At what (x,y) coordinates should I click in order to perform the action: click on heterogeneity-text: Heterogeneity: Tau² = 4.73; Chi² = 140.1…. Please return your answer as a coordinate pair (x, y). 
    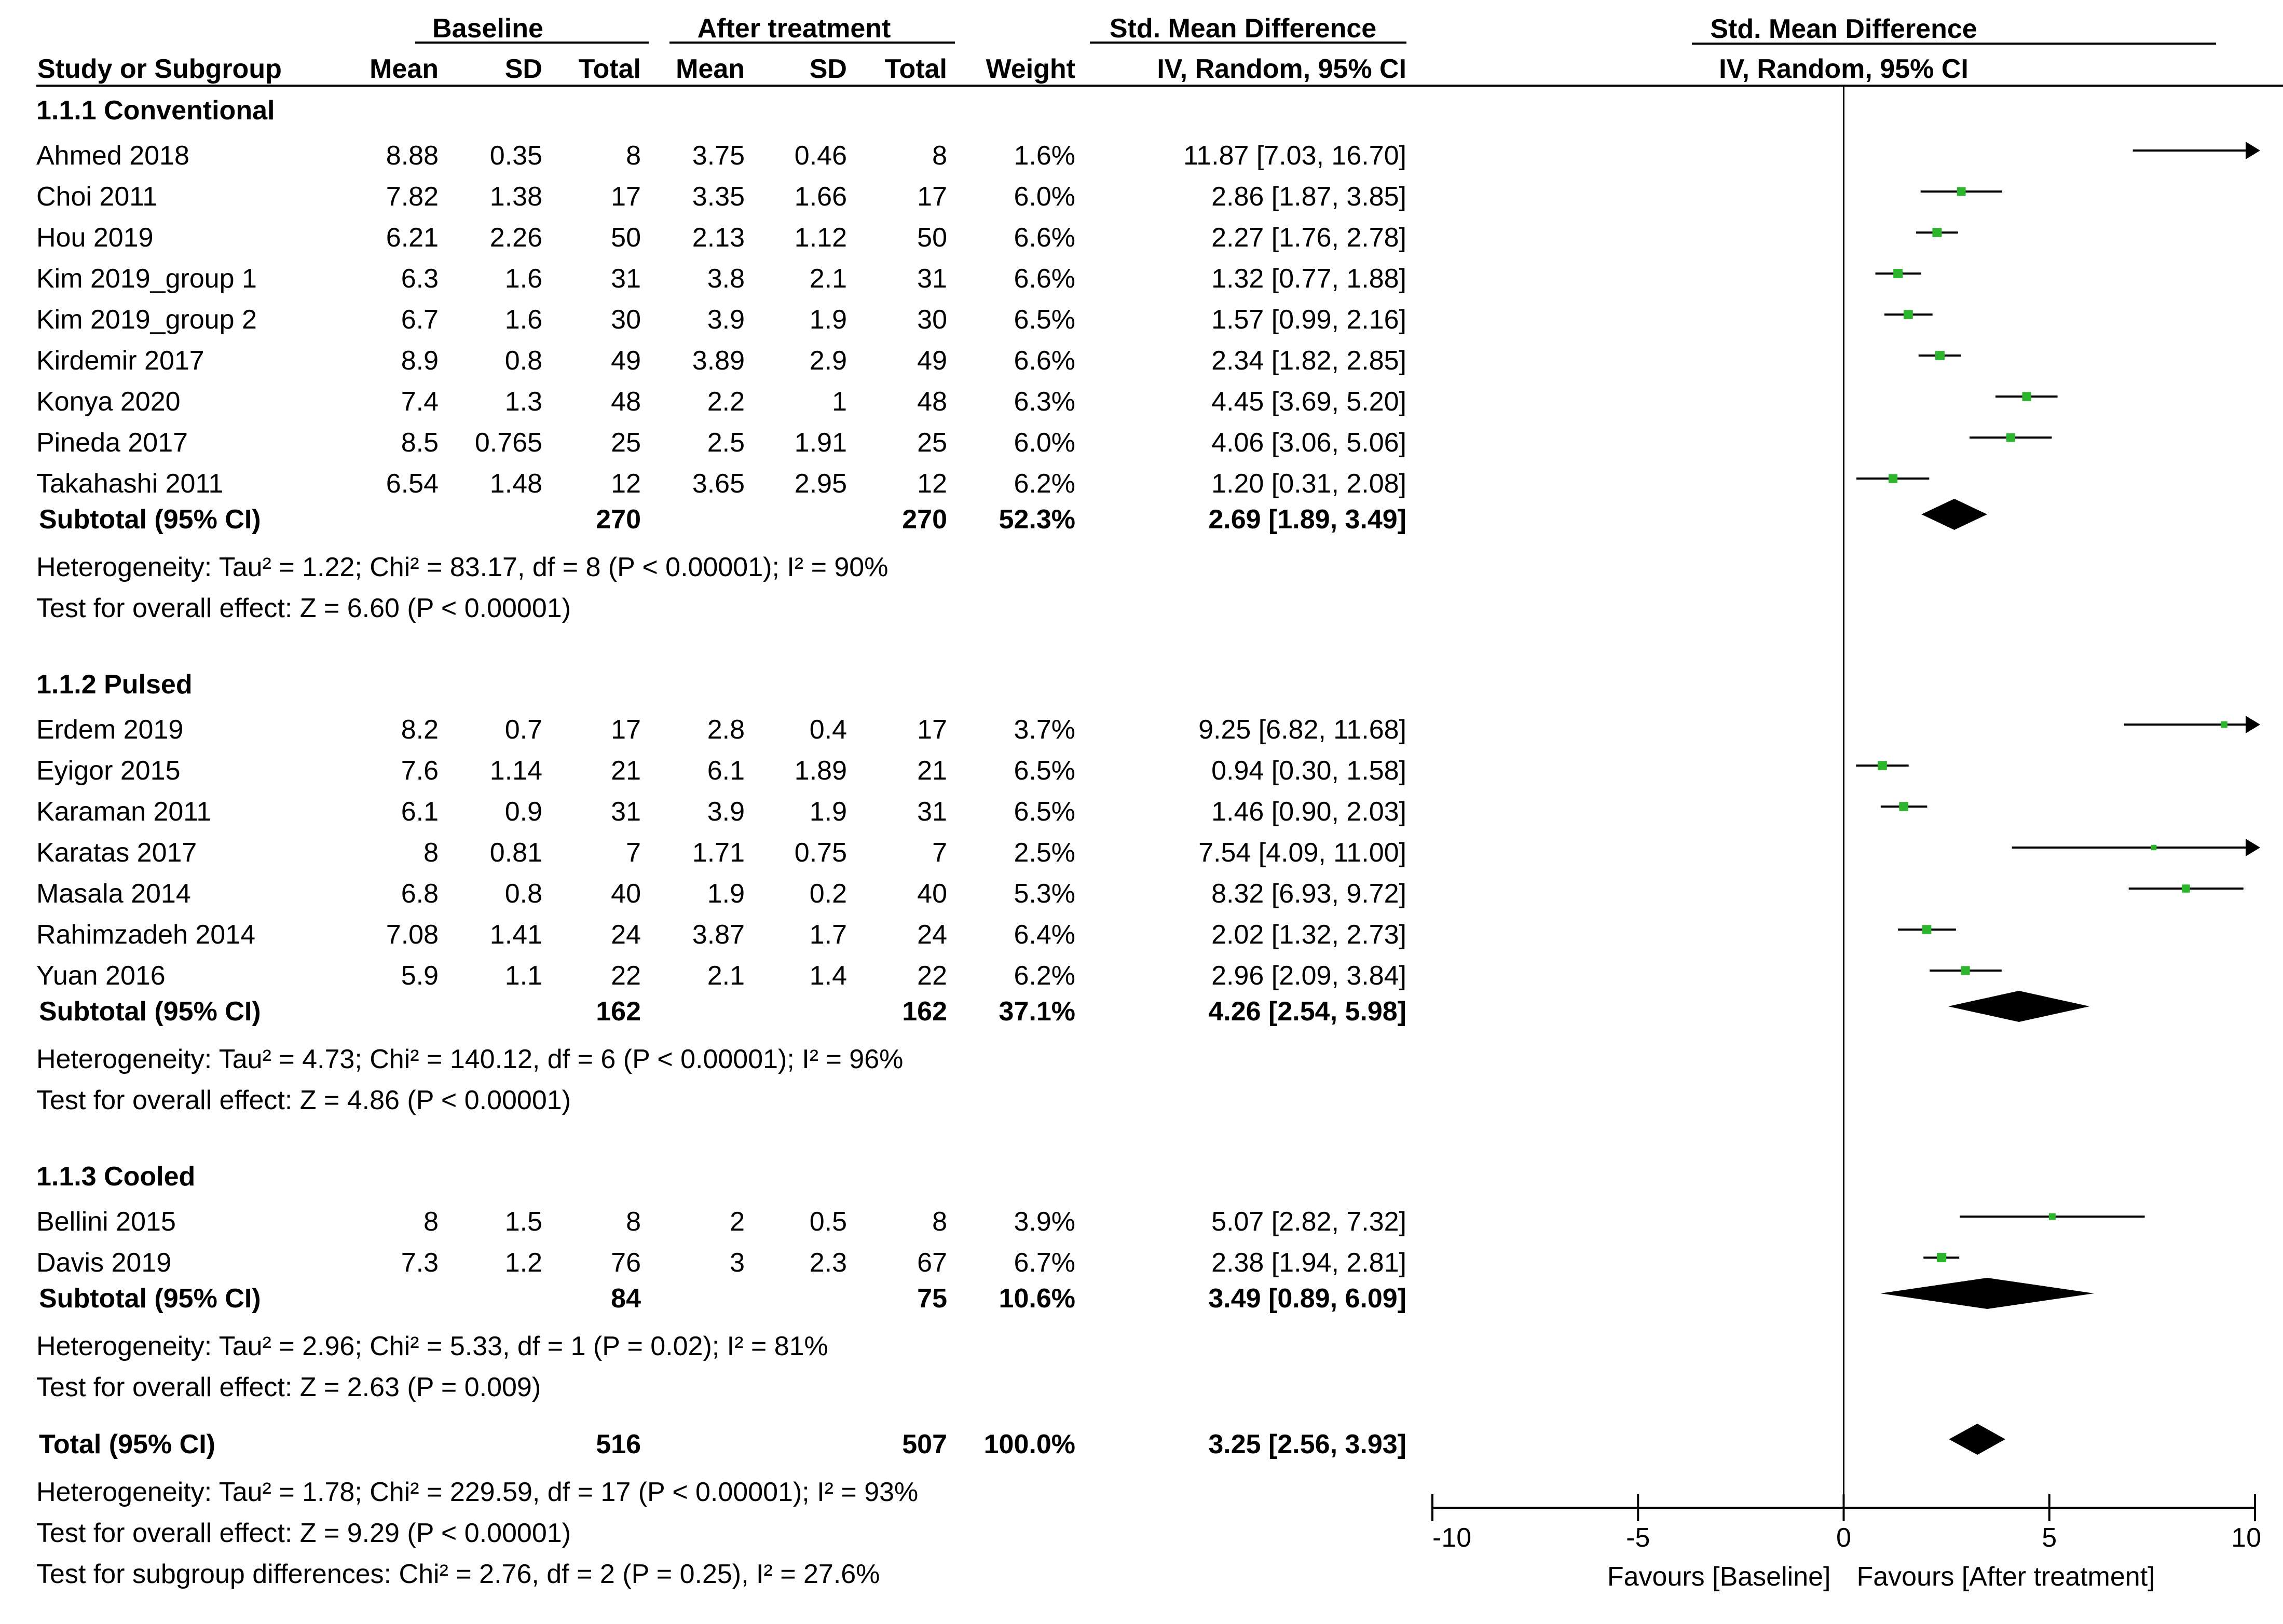
    Looking at the image, I should click on (470, 1059).